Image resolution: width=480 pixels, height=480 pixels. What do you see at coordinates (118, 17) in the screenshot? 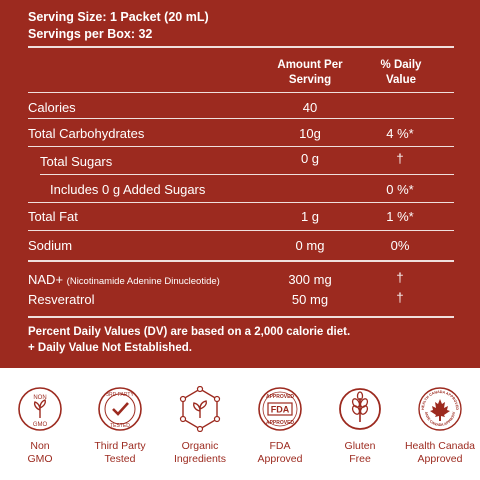
I see `serving-size: Serving Size: 1 Packet (20 mL)` at bounding box center [118, 17].